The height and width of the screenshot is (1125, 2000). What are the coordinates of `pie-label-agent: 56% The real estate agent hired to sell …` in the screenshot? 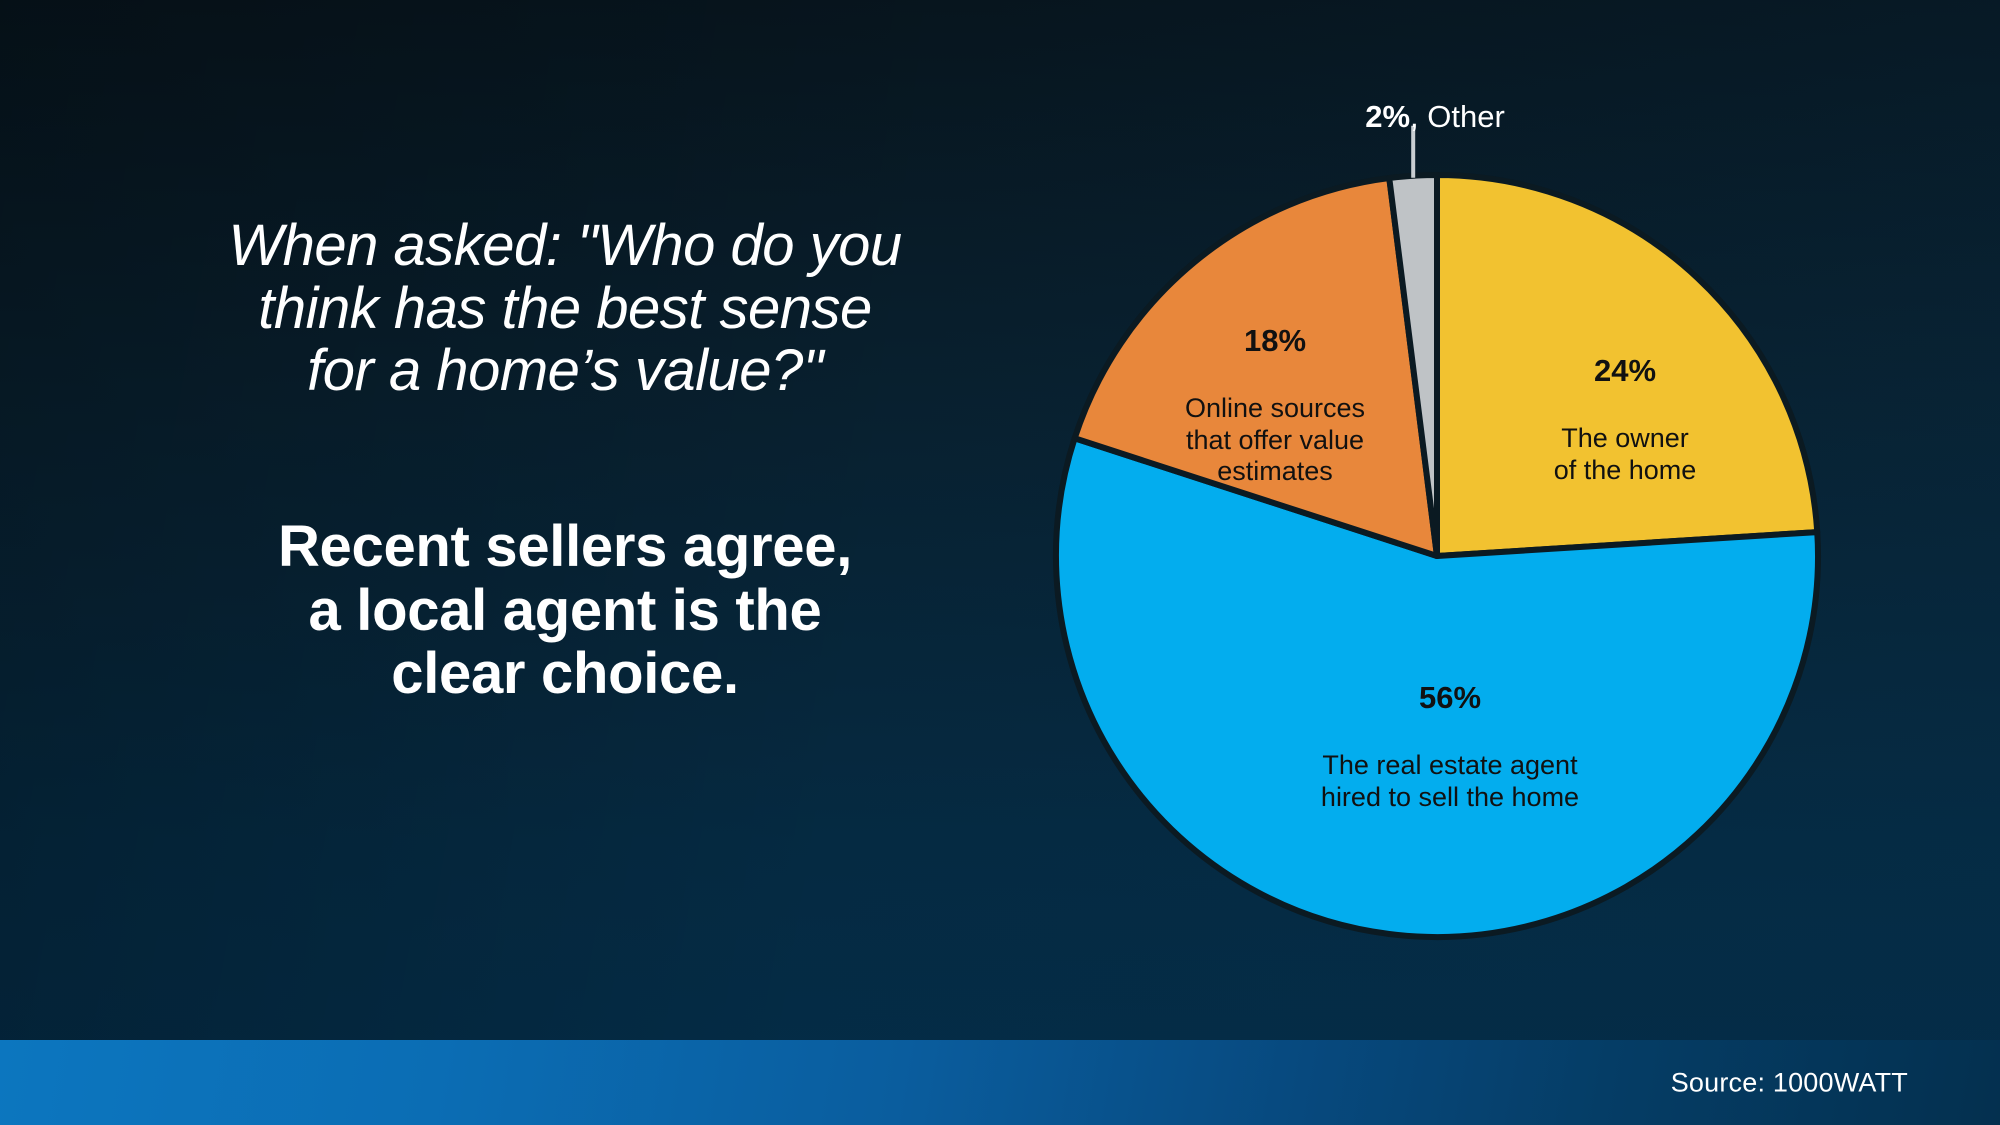 It's located at (1450, 729).